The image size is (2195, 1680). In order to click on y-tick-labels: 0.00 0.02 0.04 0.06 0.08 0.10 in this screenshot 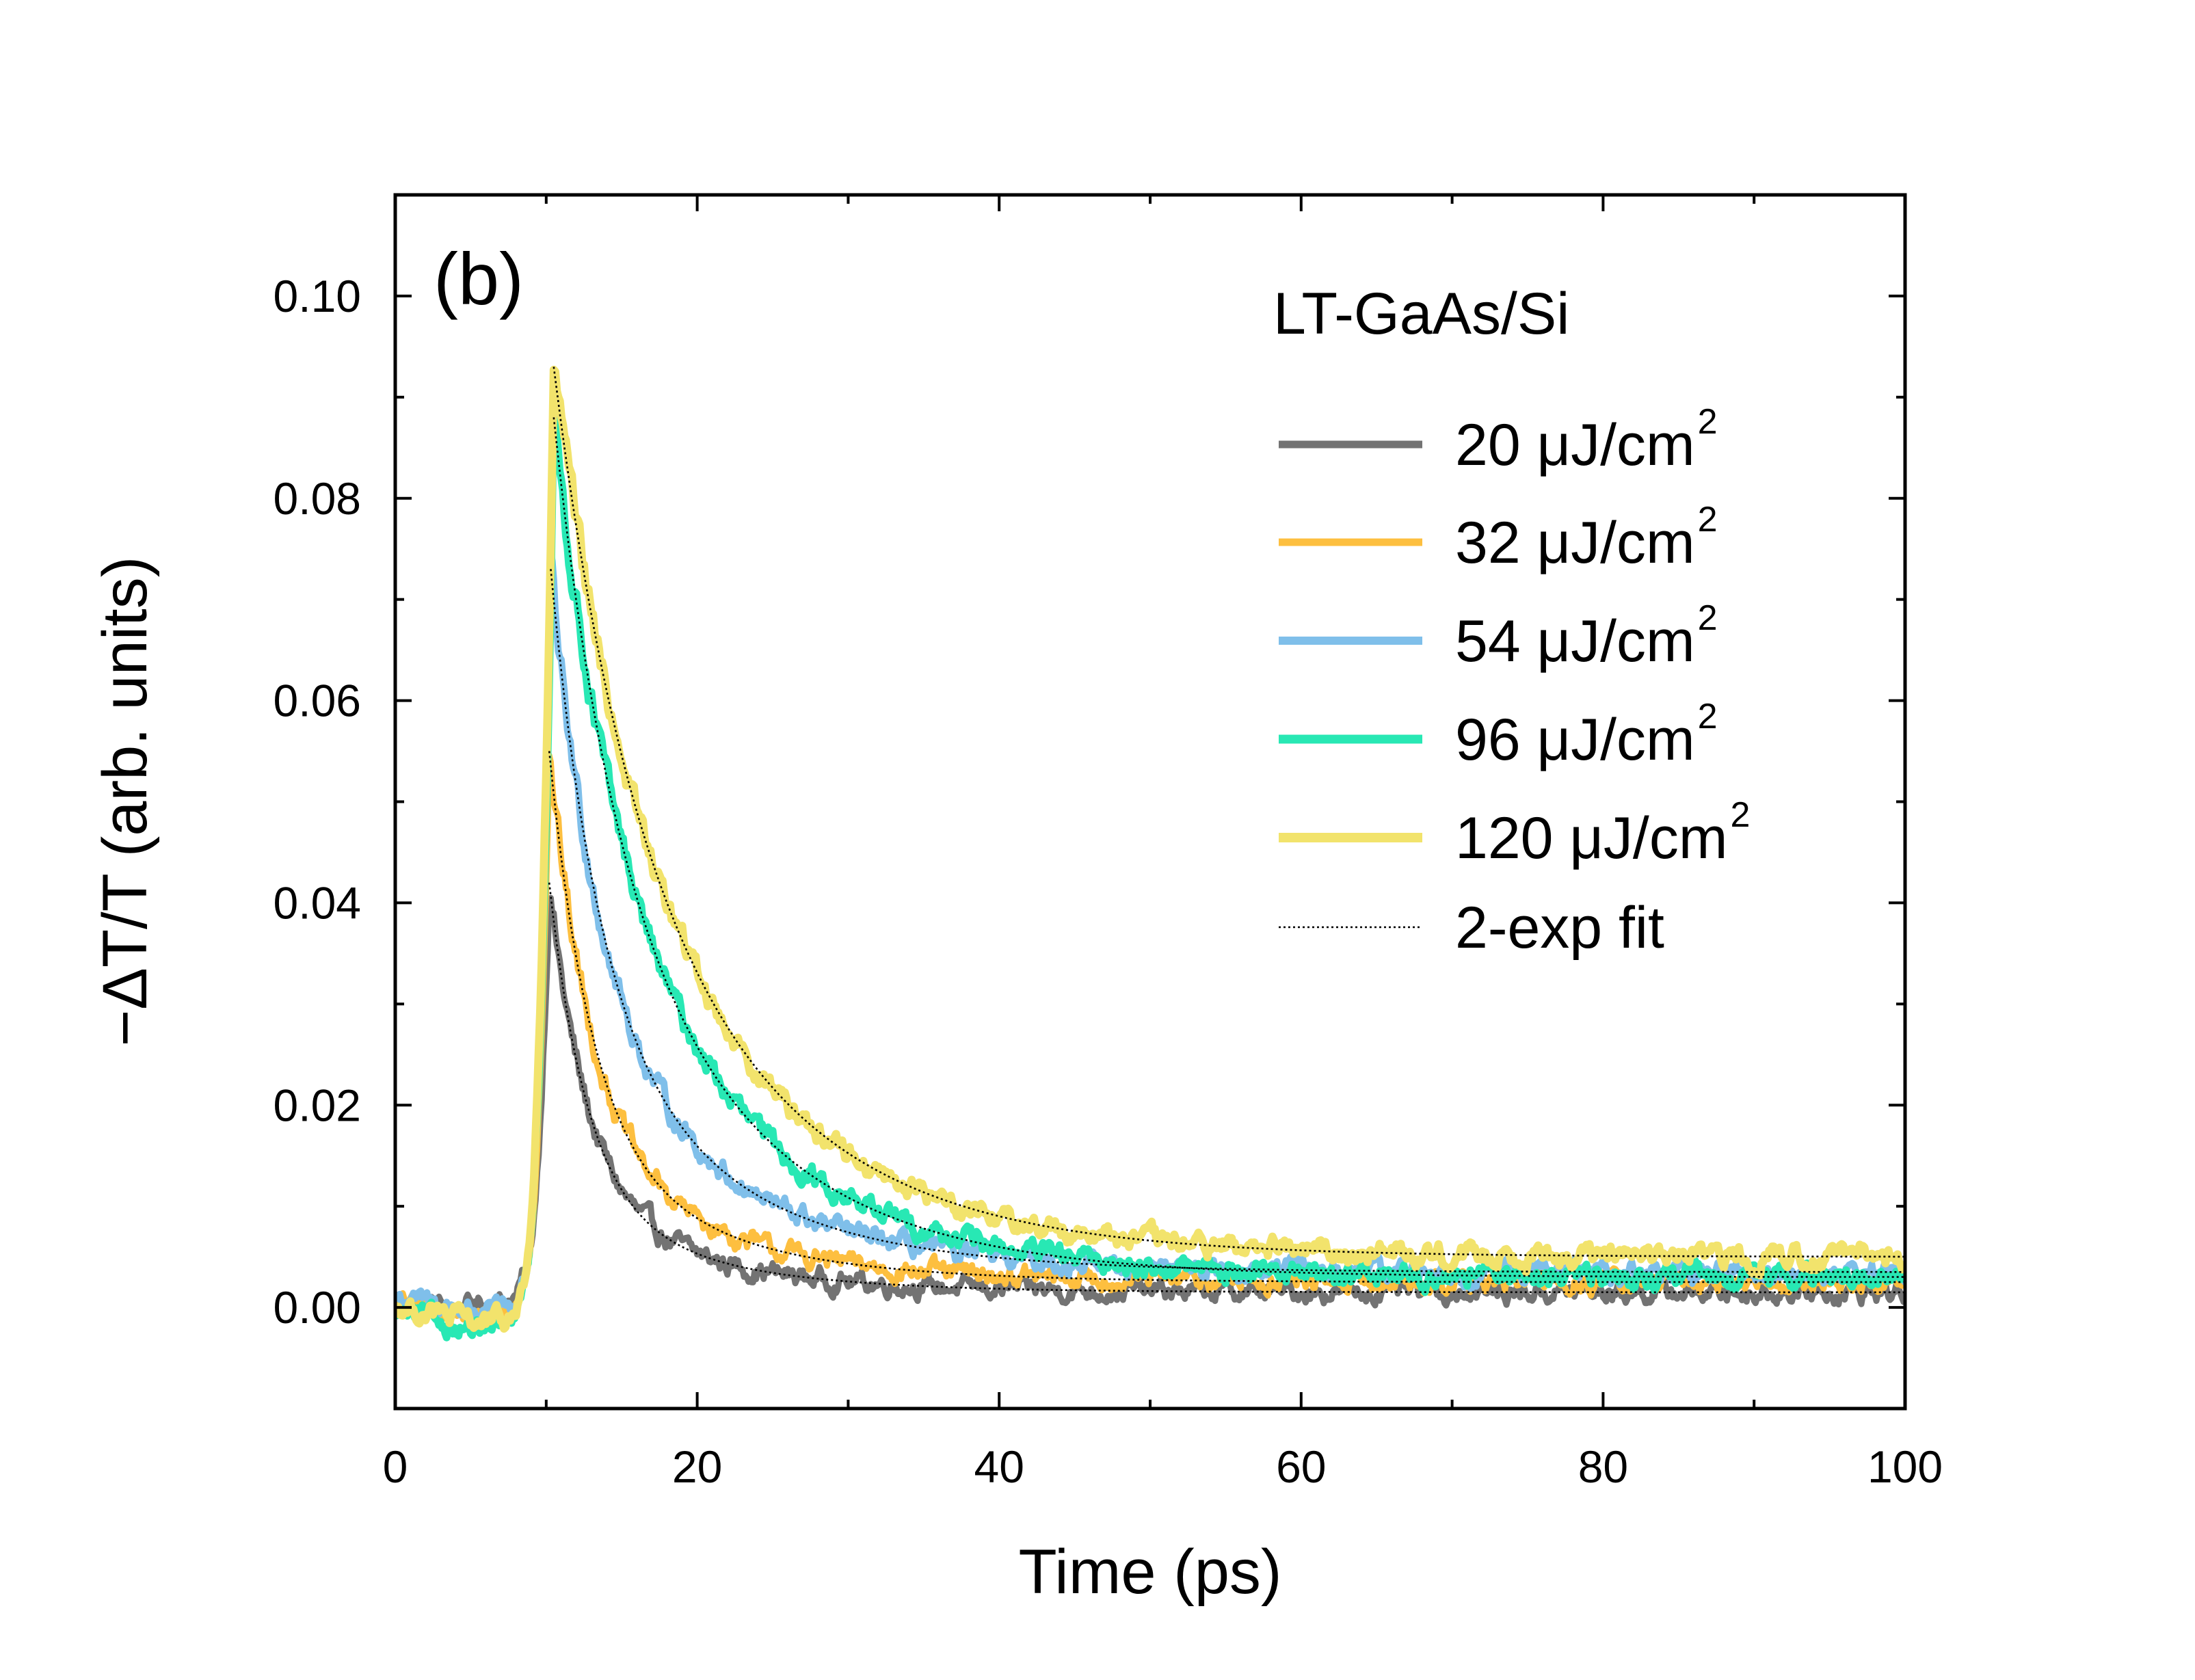, I will do `click(317, 802)`.